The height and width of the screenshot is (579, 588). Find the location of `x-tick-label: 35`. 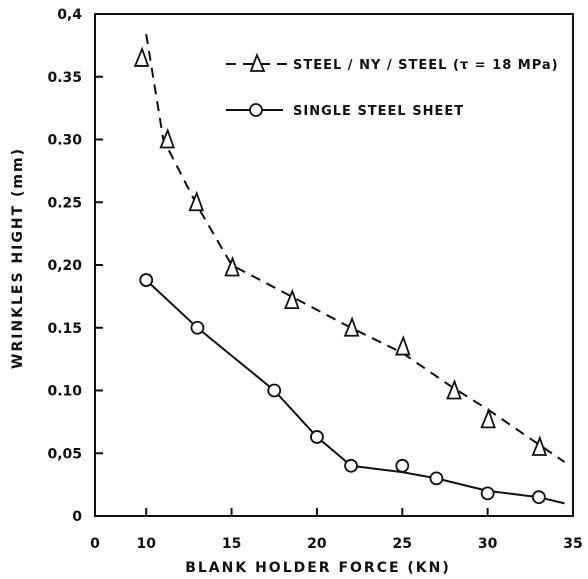

x-tick-label: 35 is located at coordinates (572, 544).